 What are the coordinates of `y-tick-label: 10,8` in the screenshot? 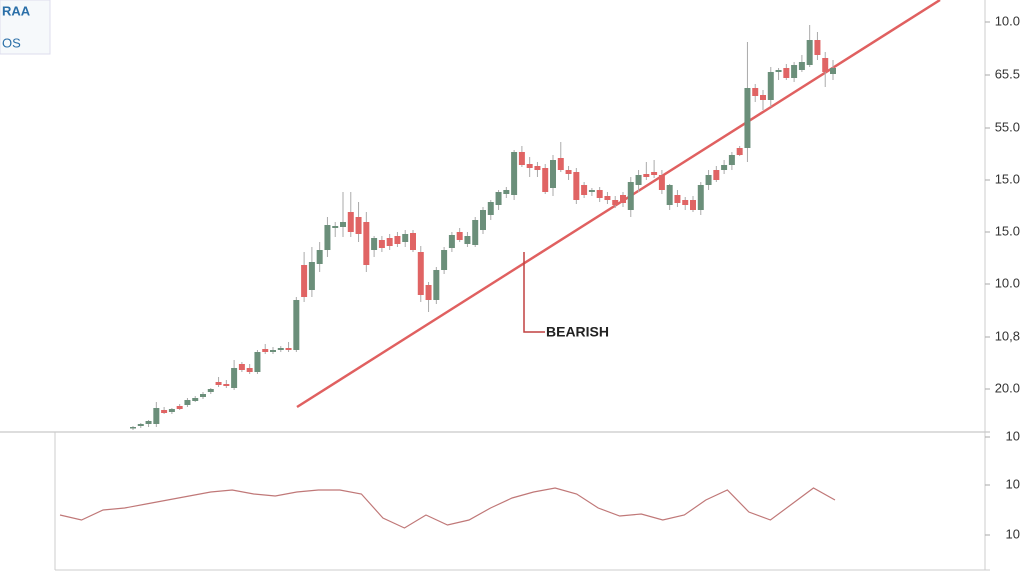 It's located at (1007, 335).